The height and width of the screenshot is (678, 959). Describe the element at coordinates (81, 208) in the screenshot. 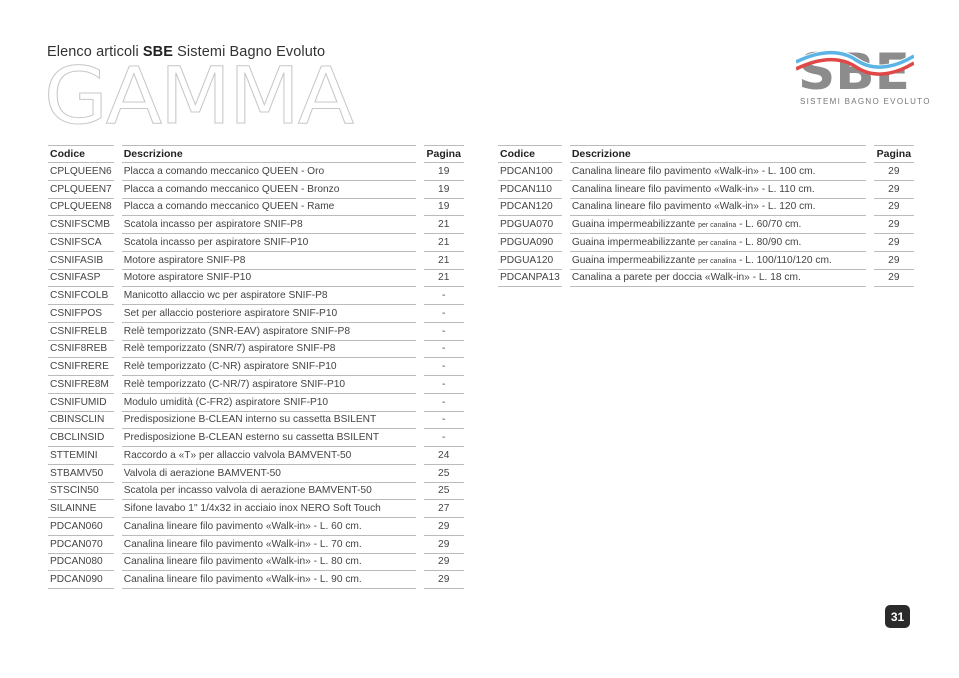

I see `article-code: CPLQUEEN8` at that location.